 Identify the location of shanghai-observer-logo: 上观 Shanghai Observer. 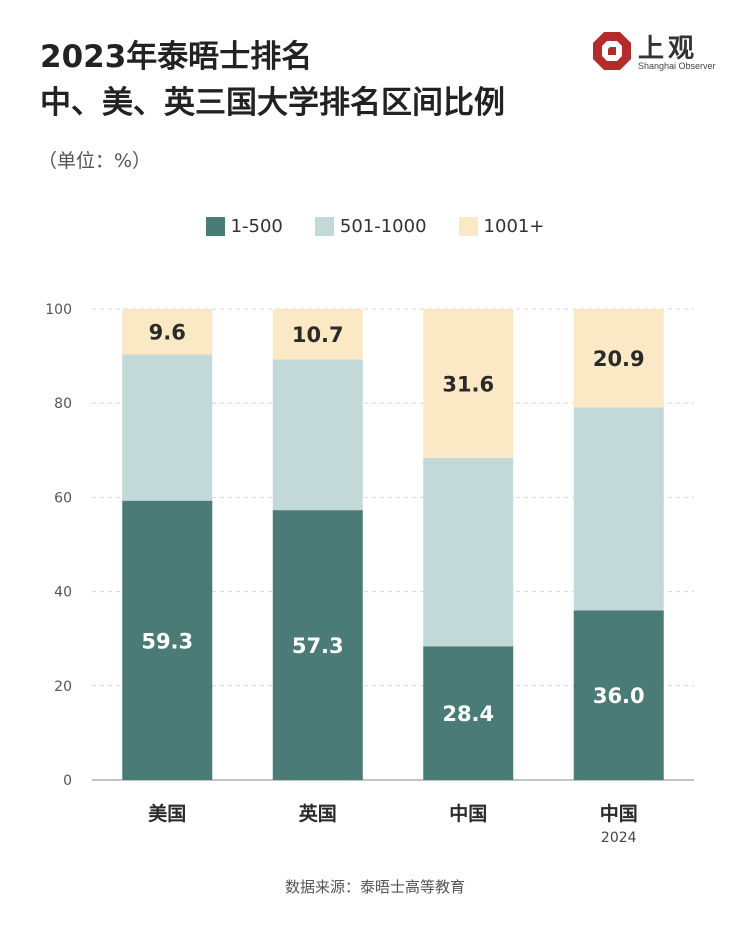
(654, 51).